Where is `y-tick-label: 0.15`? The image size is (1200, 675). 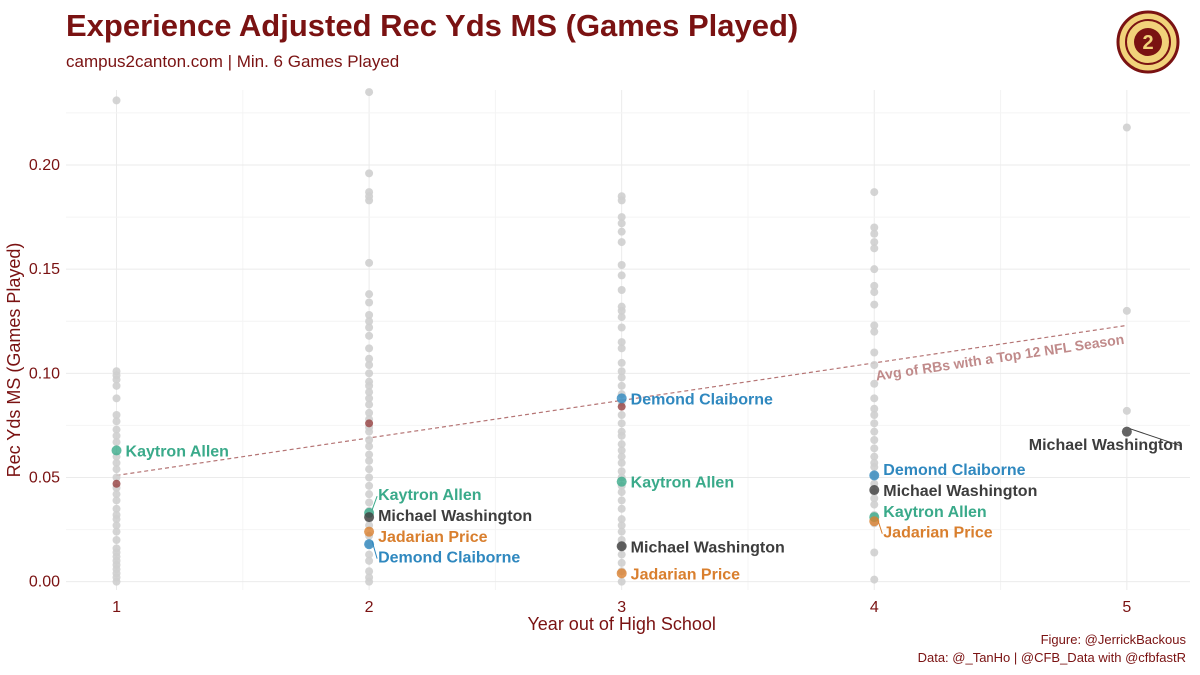 y-tick-label: 0.15 is located at coordinates (44, 269).